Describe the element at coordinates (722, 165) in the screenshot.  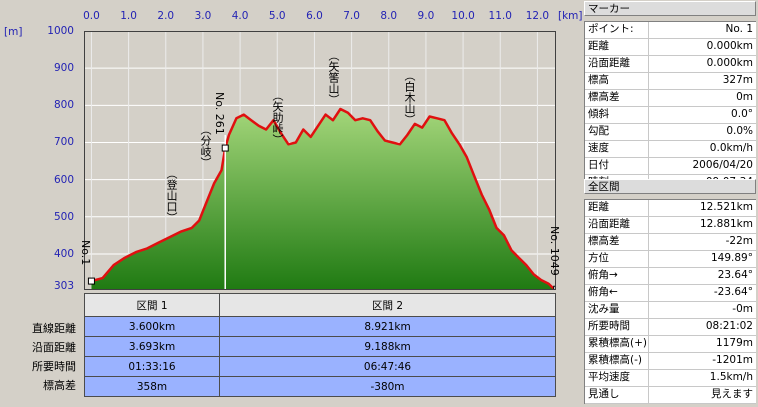
I see `marker-value: 2006/04/20` at that location.